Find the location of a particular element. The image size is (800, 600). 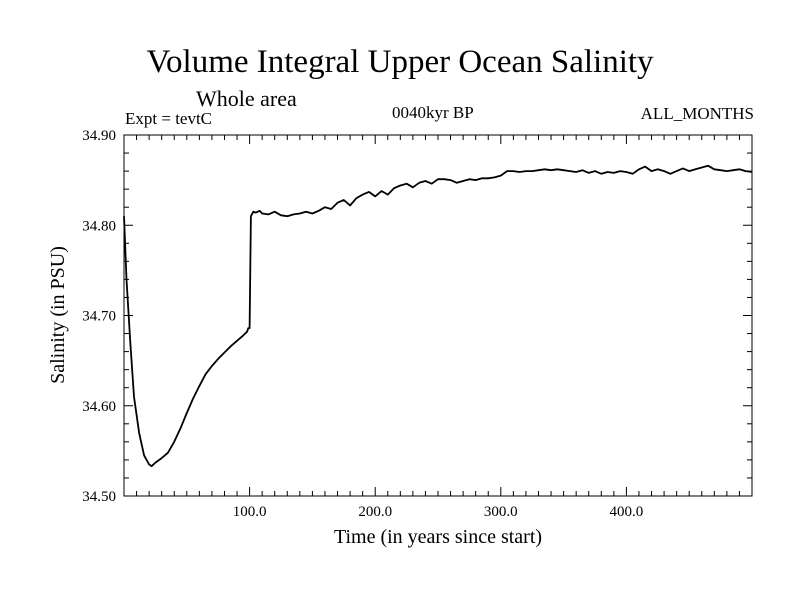

y-tick-label: 34.50 is located at coordinates (99, 497).